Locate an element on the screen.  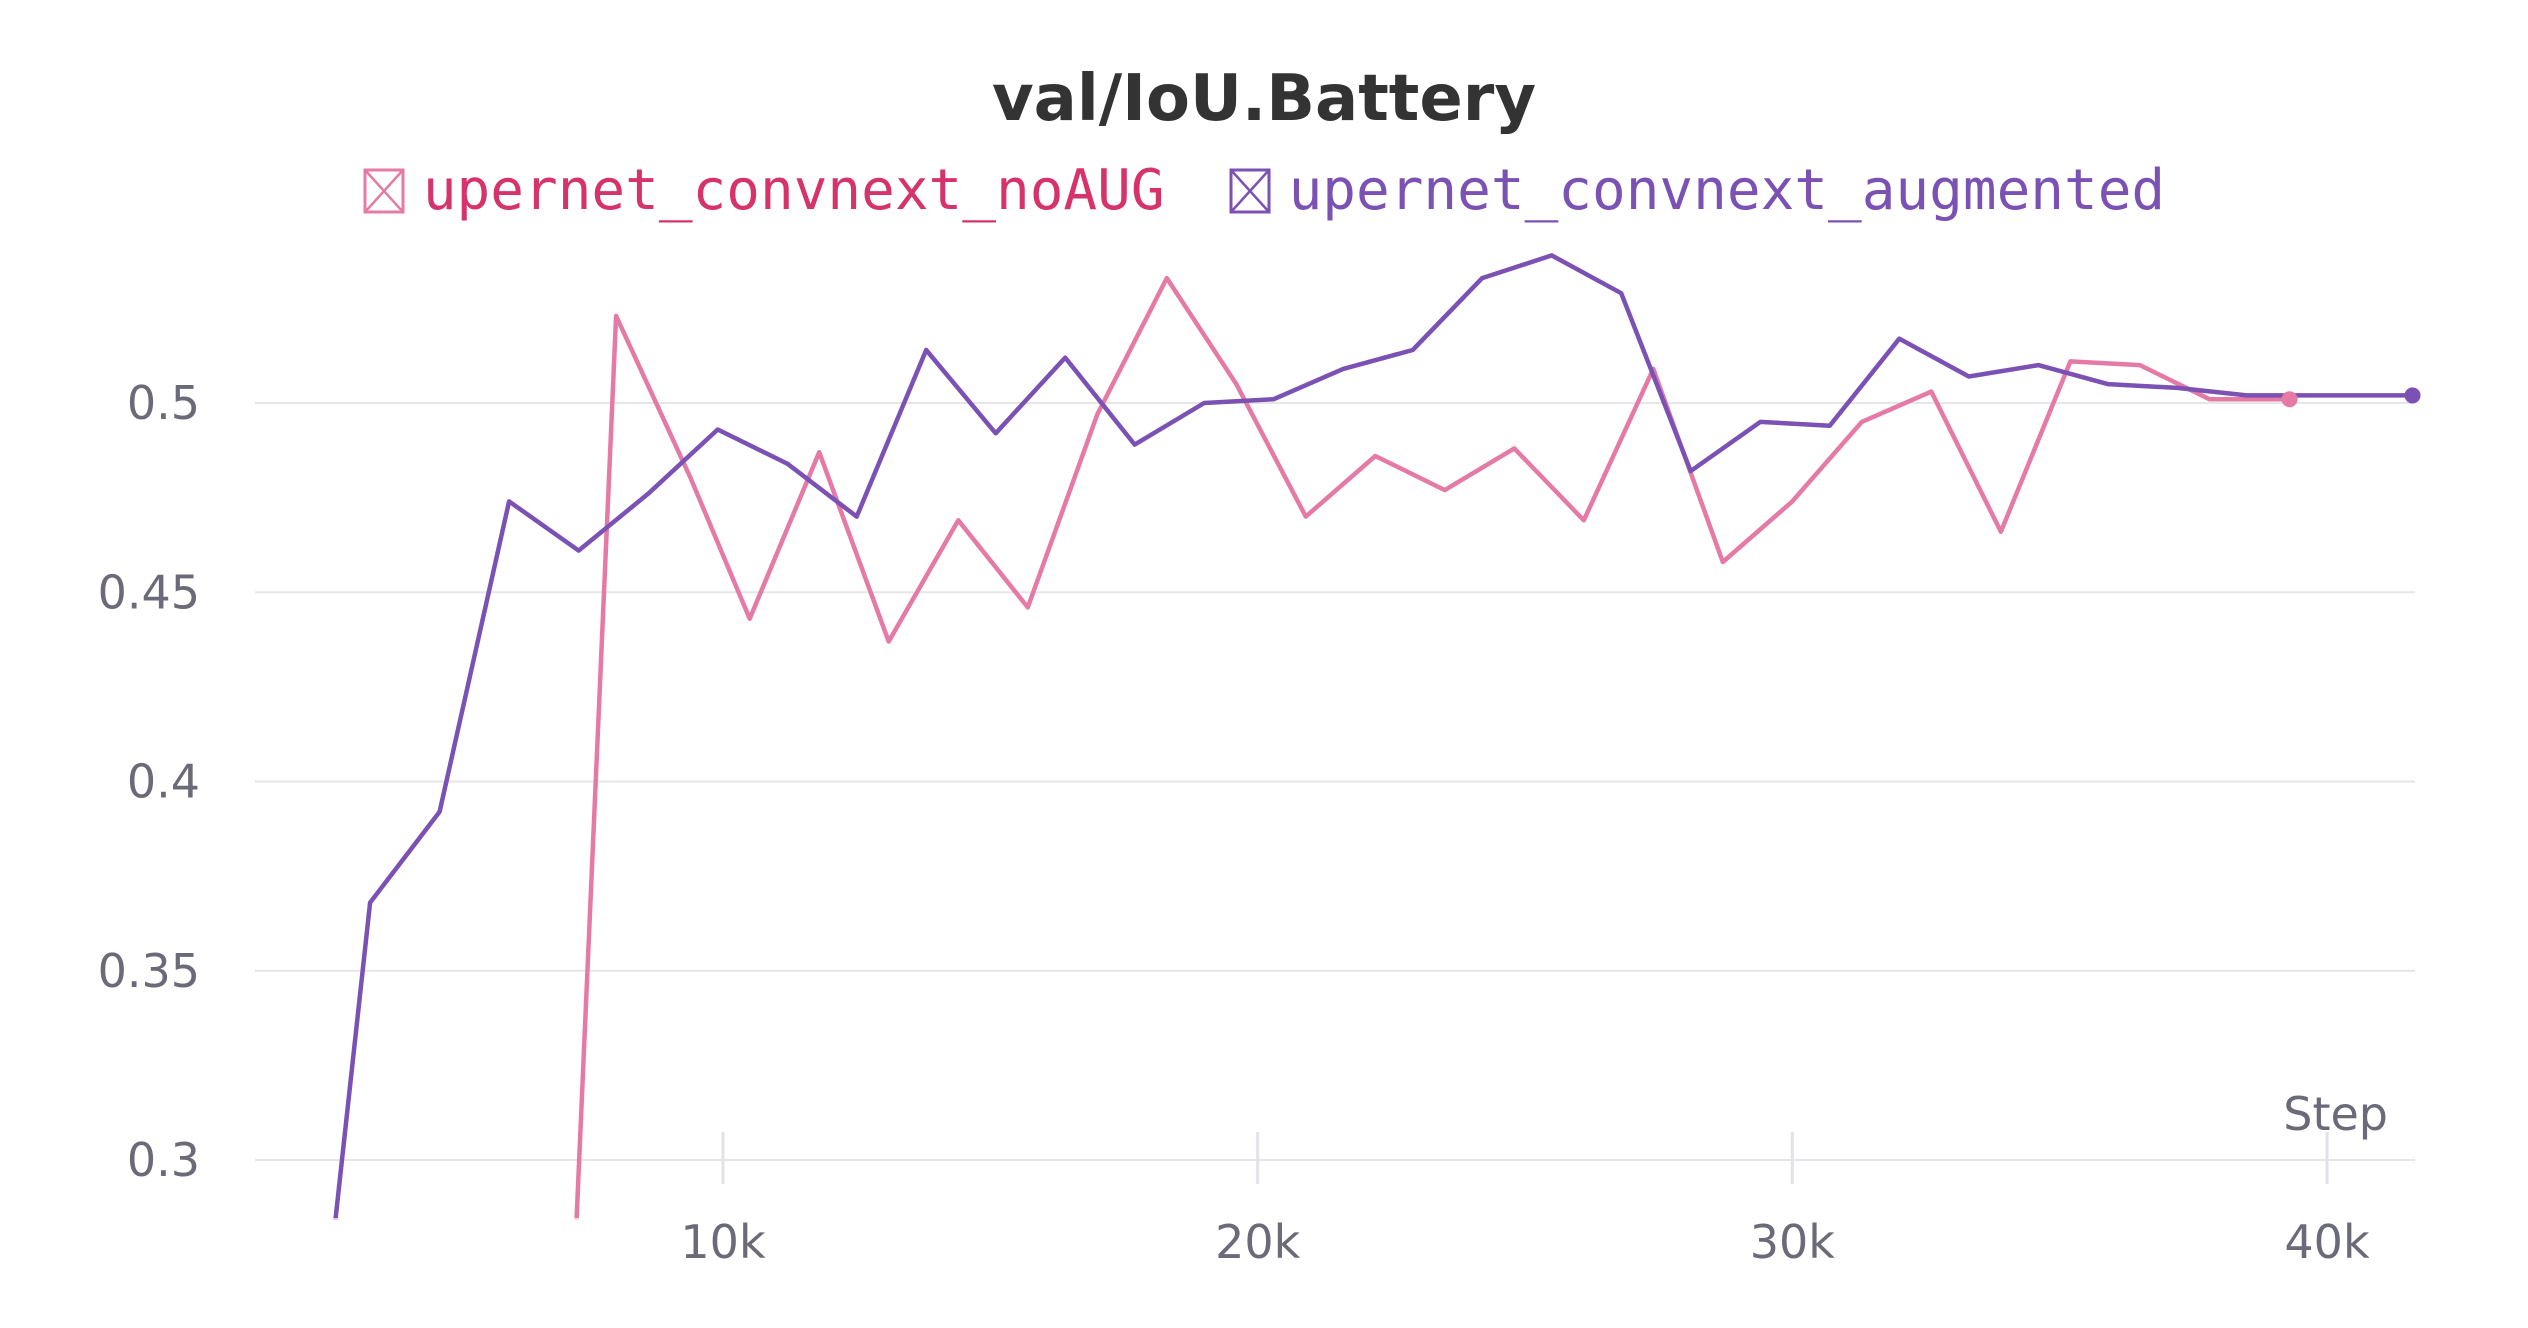
x-tick-label: 20k is located at coordinates (1258, 1242).